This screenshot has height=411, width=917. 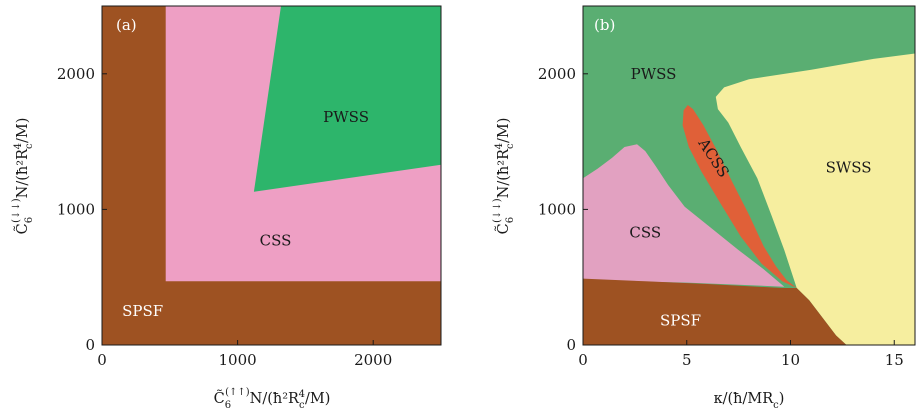 What do you see at coordinates (583, 360) in the screenshot?
I see `x-tick-label-b: 0` at bounding box center [583, 360].